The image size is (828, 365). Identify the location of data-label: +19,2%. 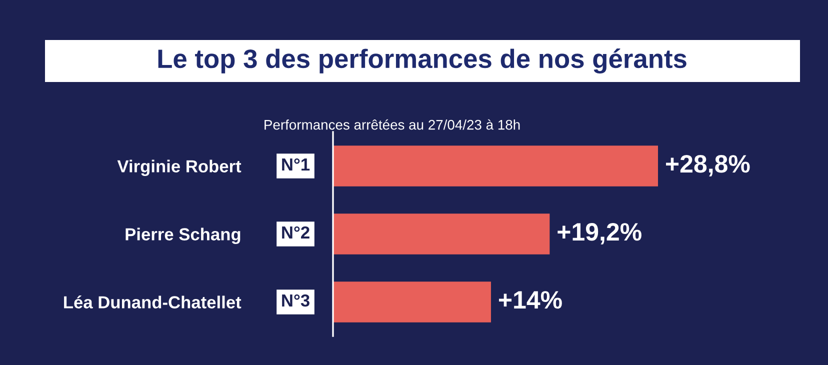
(600, 233).